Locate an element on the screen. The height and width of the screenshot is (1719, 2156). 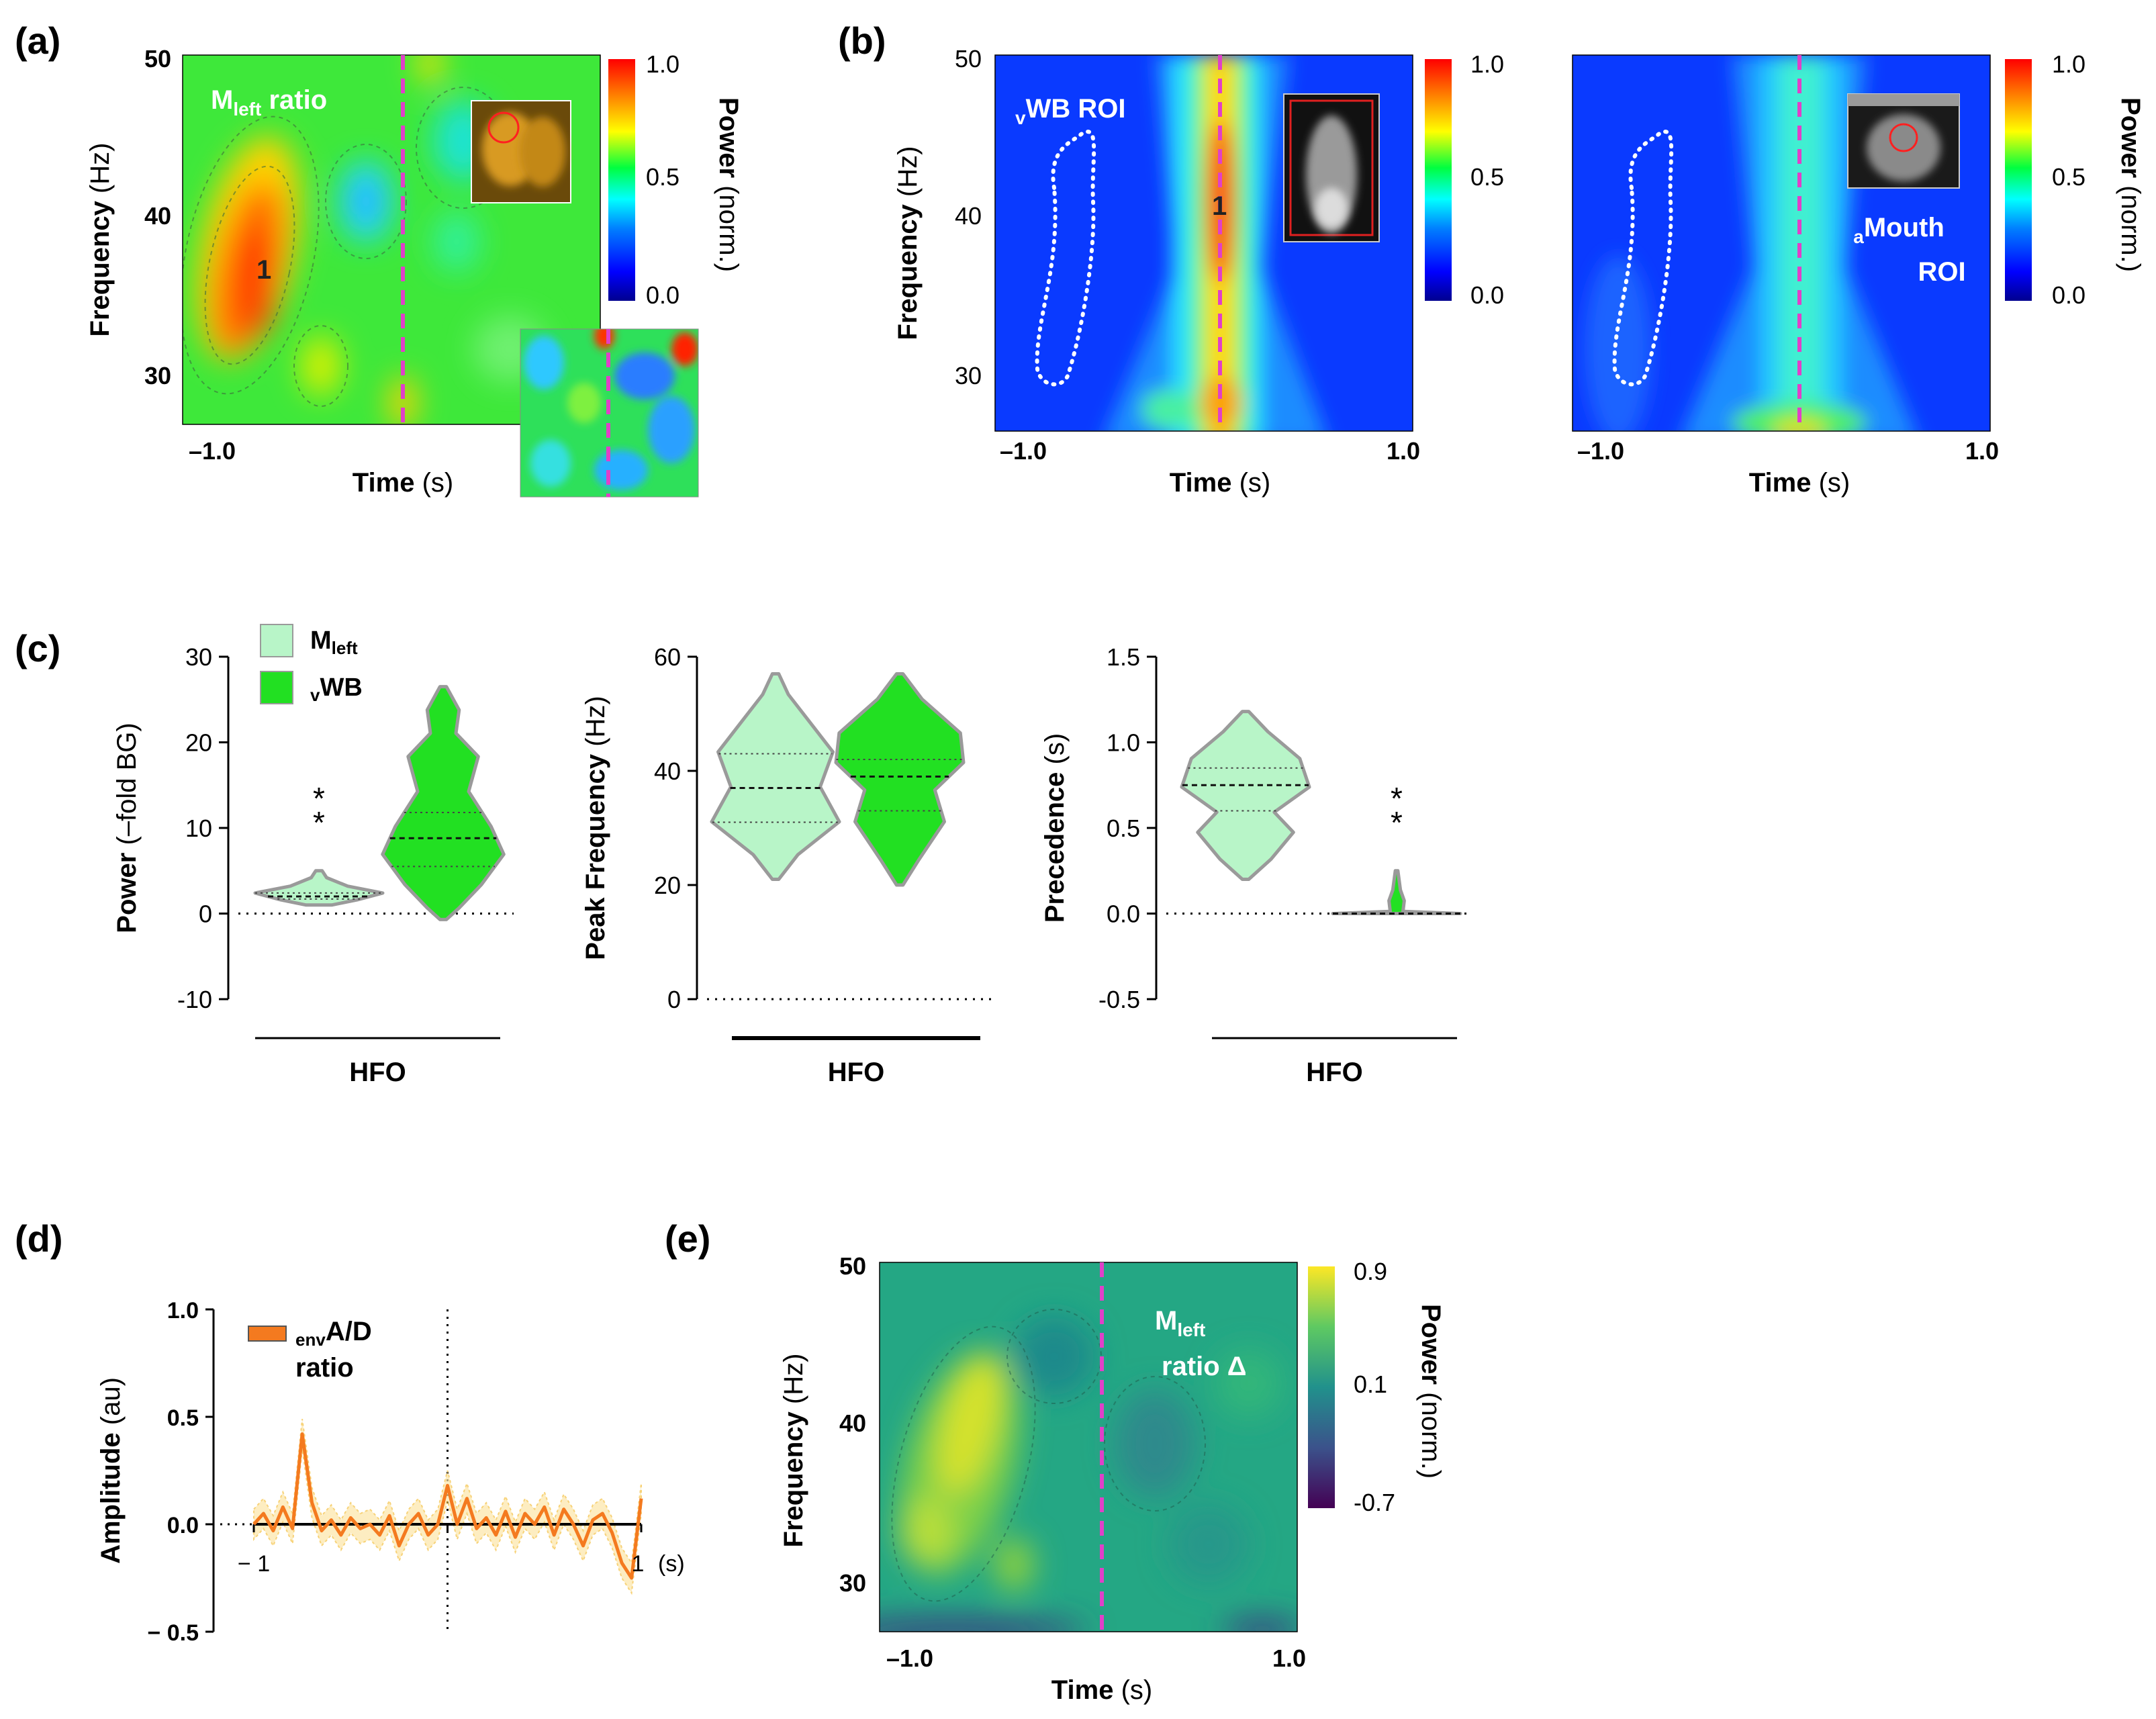
x-tick-label: 1 is located at coordinates (639, 1564).